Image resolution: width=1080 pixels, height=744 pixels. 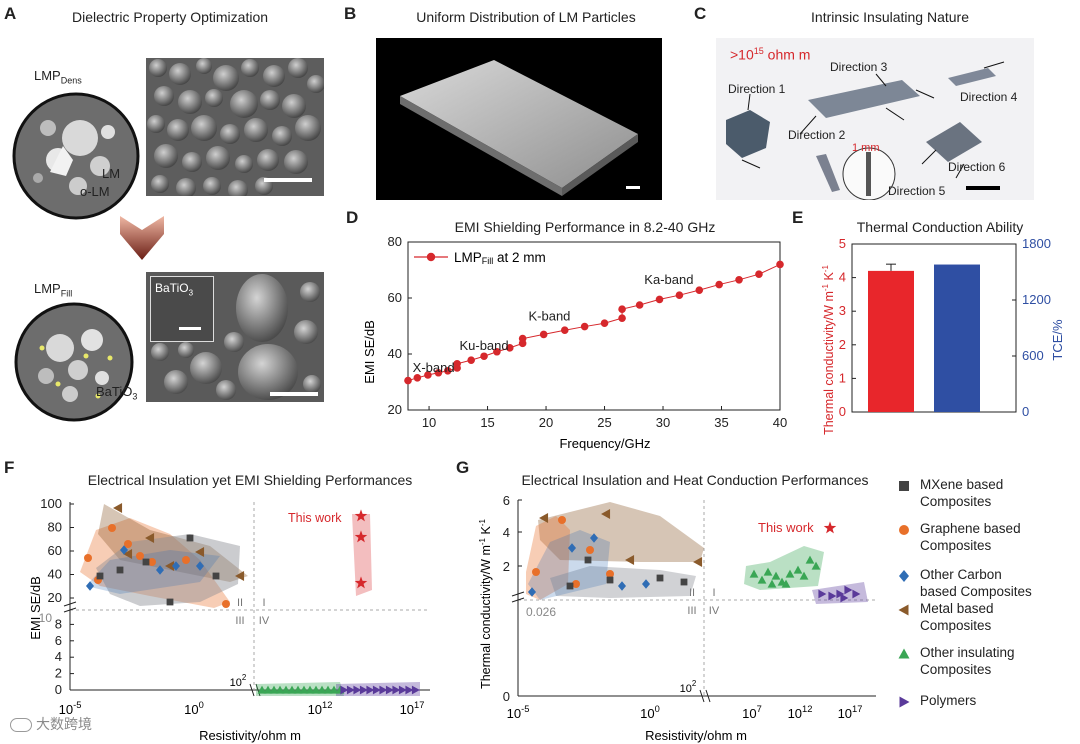 What do you see at coordinates (817, 135) in the screenshot?
I see `direction-2-label: Direction 2` at bounding box center [817, 135].